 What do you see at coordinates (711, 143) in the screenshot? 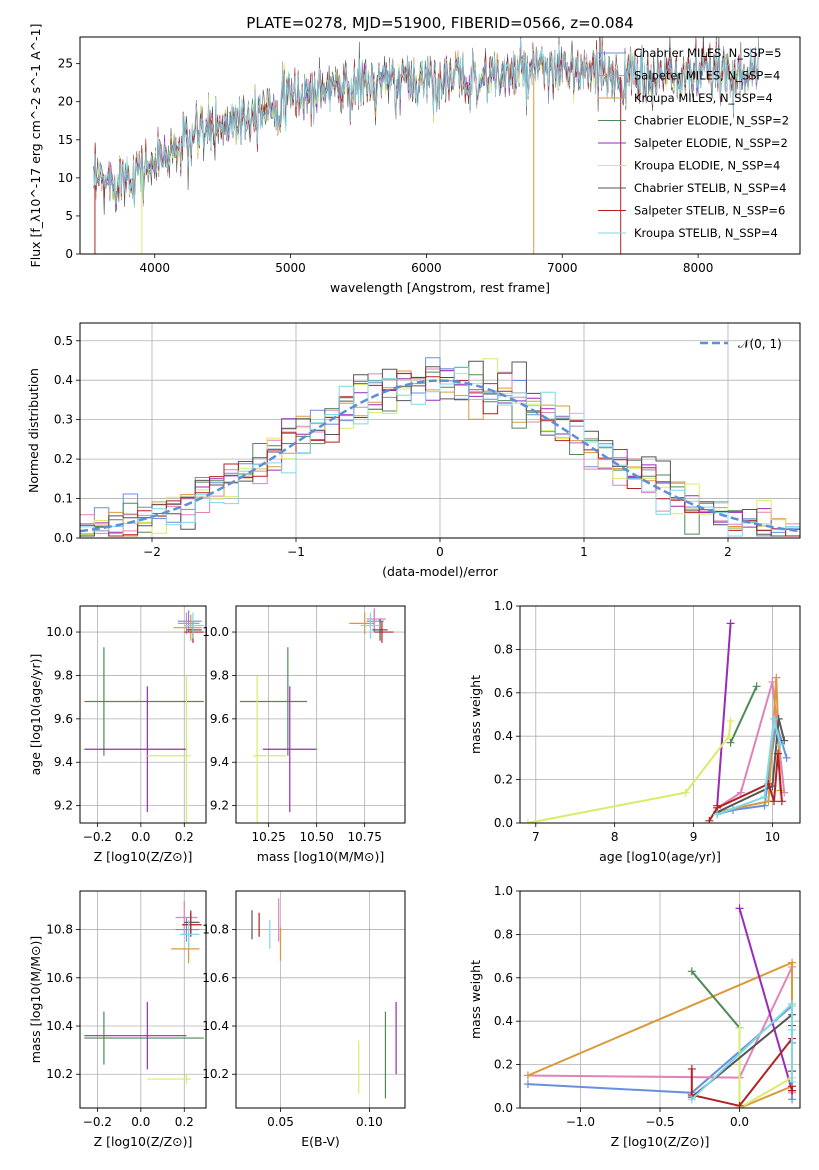
I see `legend-label: Salpeter ELODIE, N_SSP=2` at bounding box center [711, 143].